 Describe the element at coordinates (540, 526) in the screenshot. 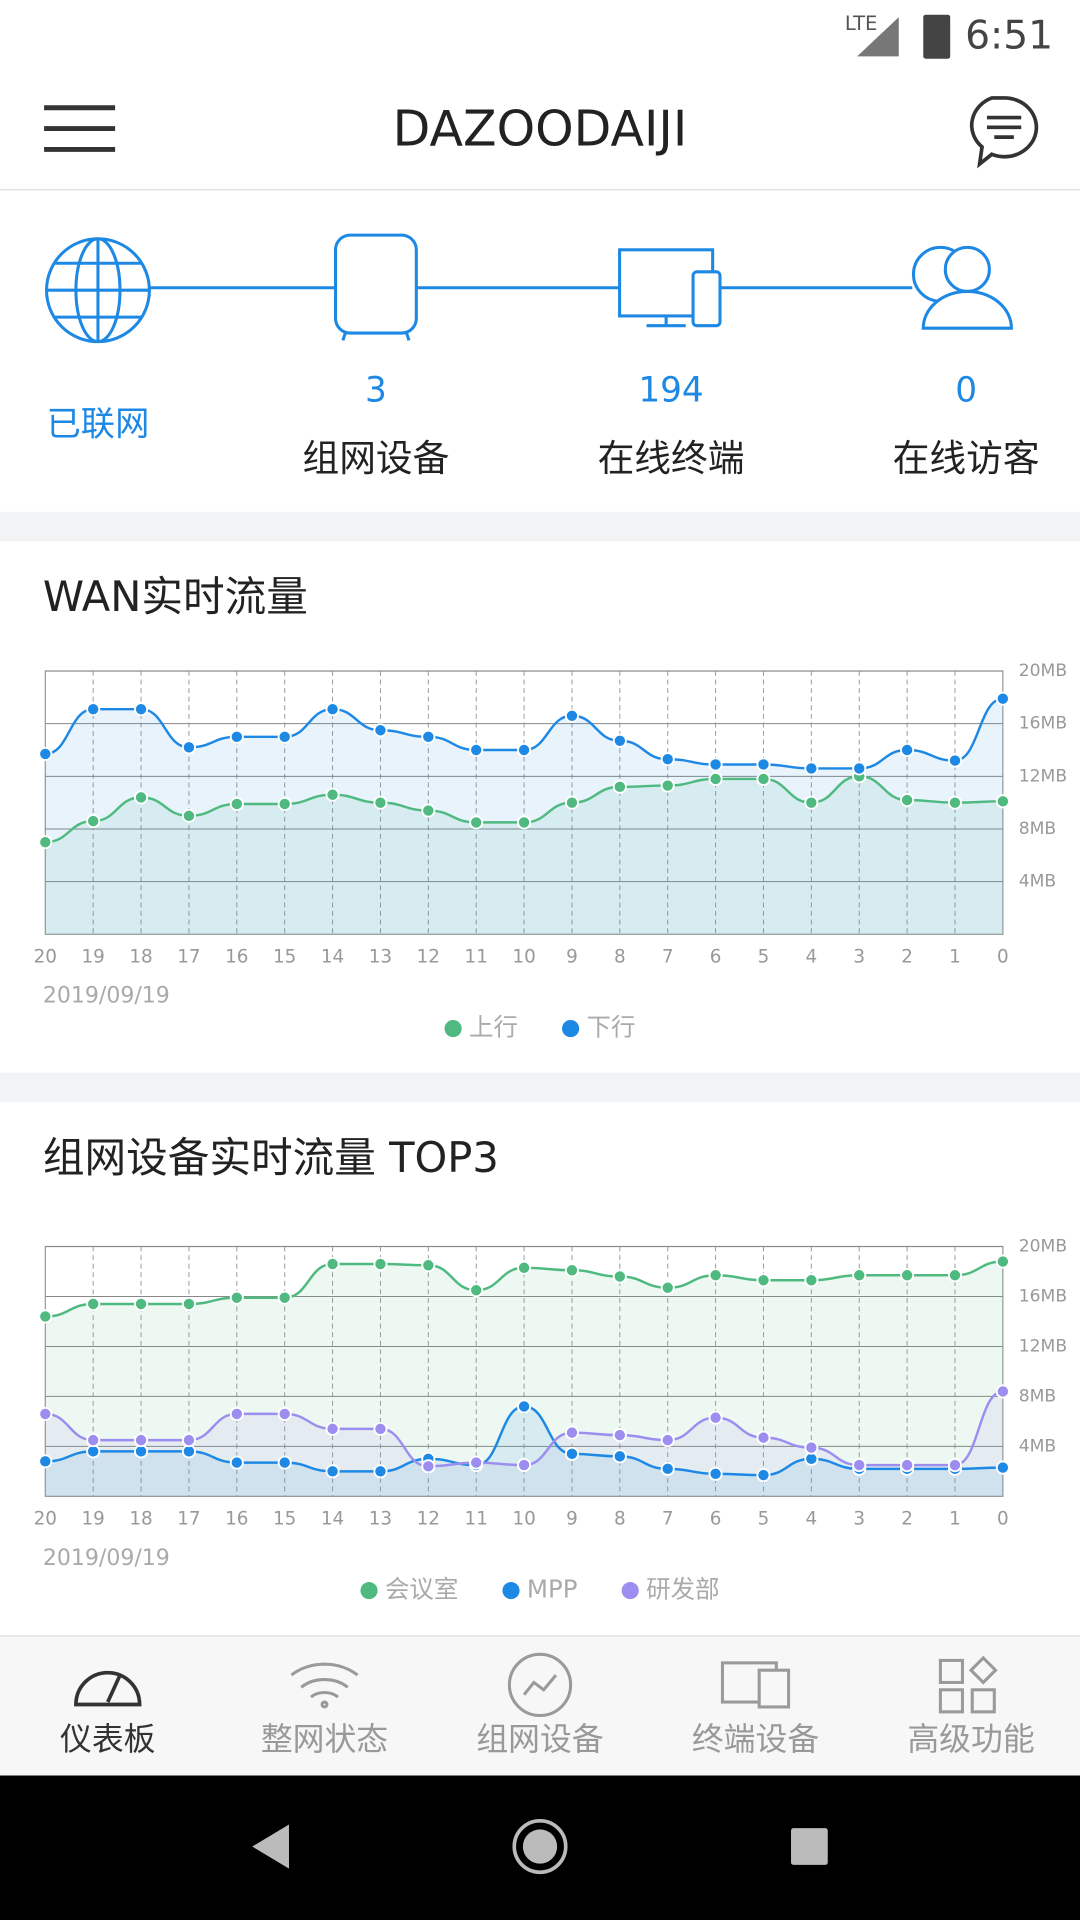

I see `section-gap` at that location.